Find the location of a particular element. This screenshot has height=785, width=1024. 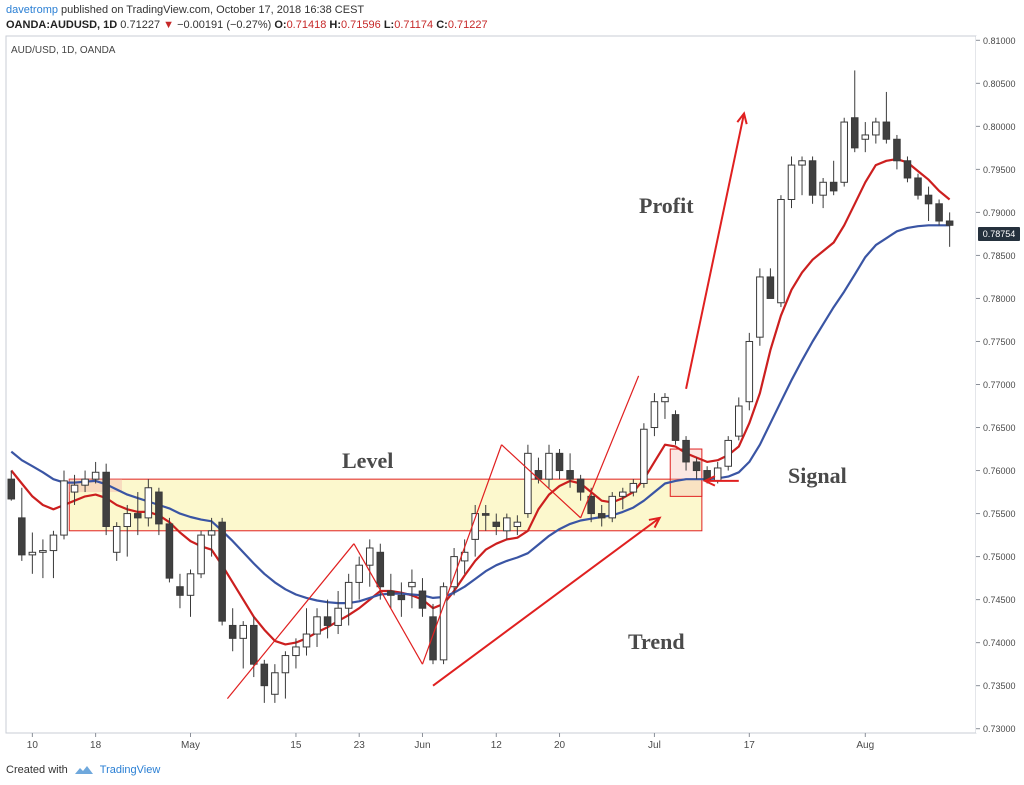

y-tick-label: 0.78500 is located at coordinates (999, 256).